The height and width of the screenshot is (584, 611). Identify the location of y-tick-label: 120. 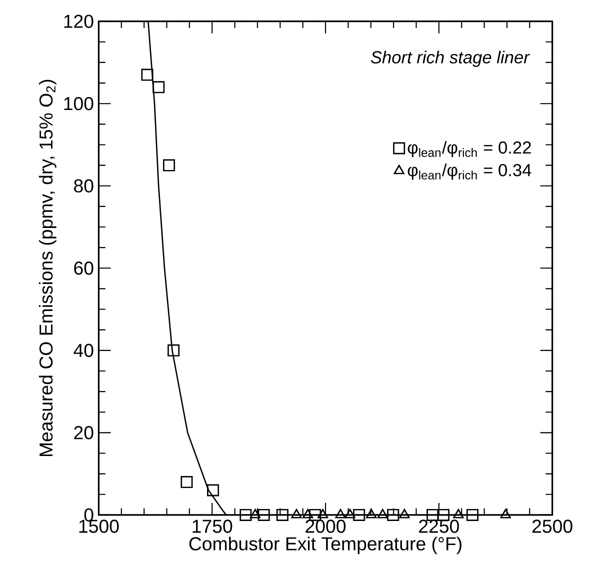
(79, 21).